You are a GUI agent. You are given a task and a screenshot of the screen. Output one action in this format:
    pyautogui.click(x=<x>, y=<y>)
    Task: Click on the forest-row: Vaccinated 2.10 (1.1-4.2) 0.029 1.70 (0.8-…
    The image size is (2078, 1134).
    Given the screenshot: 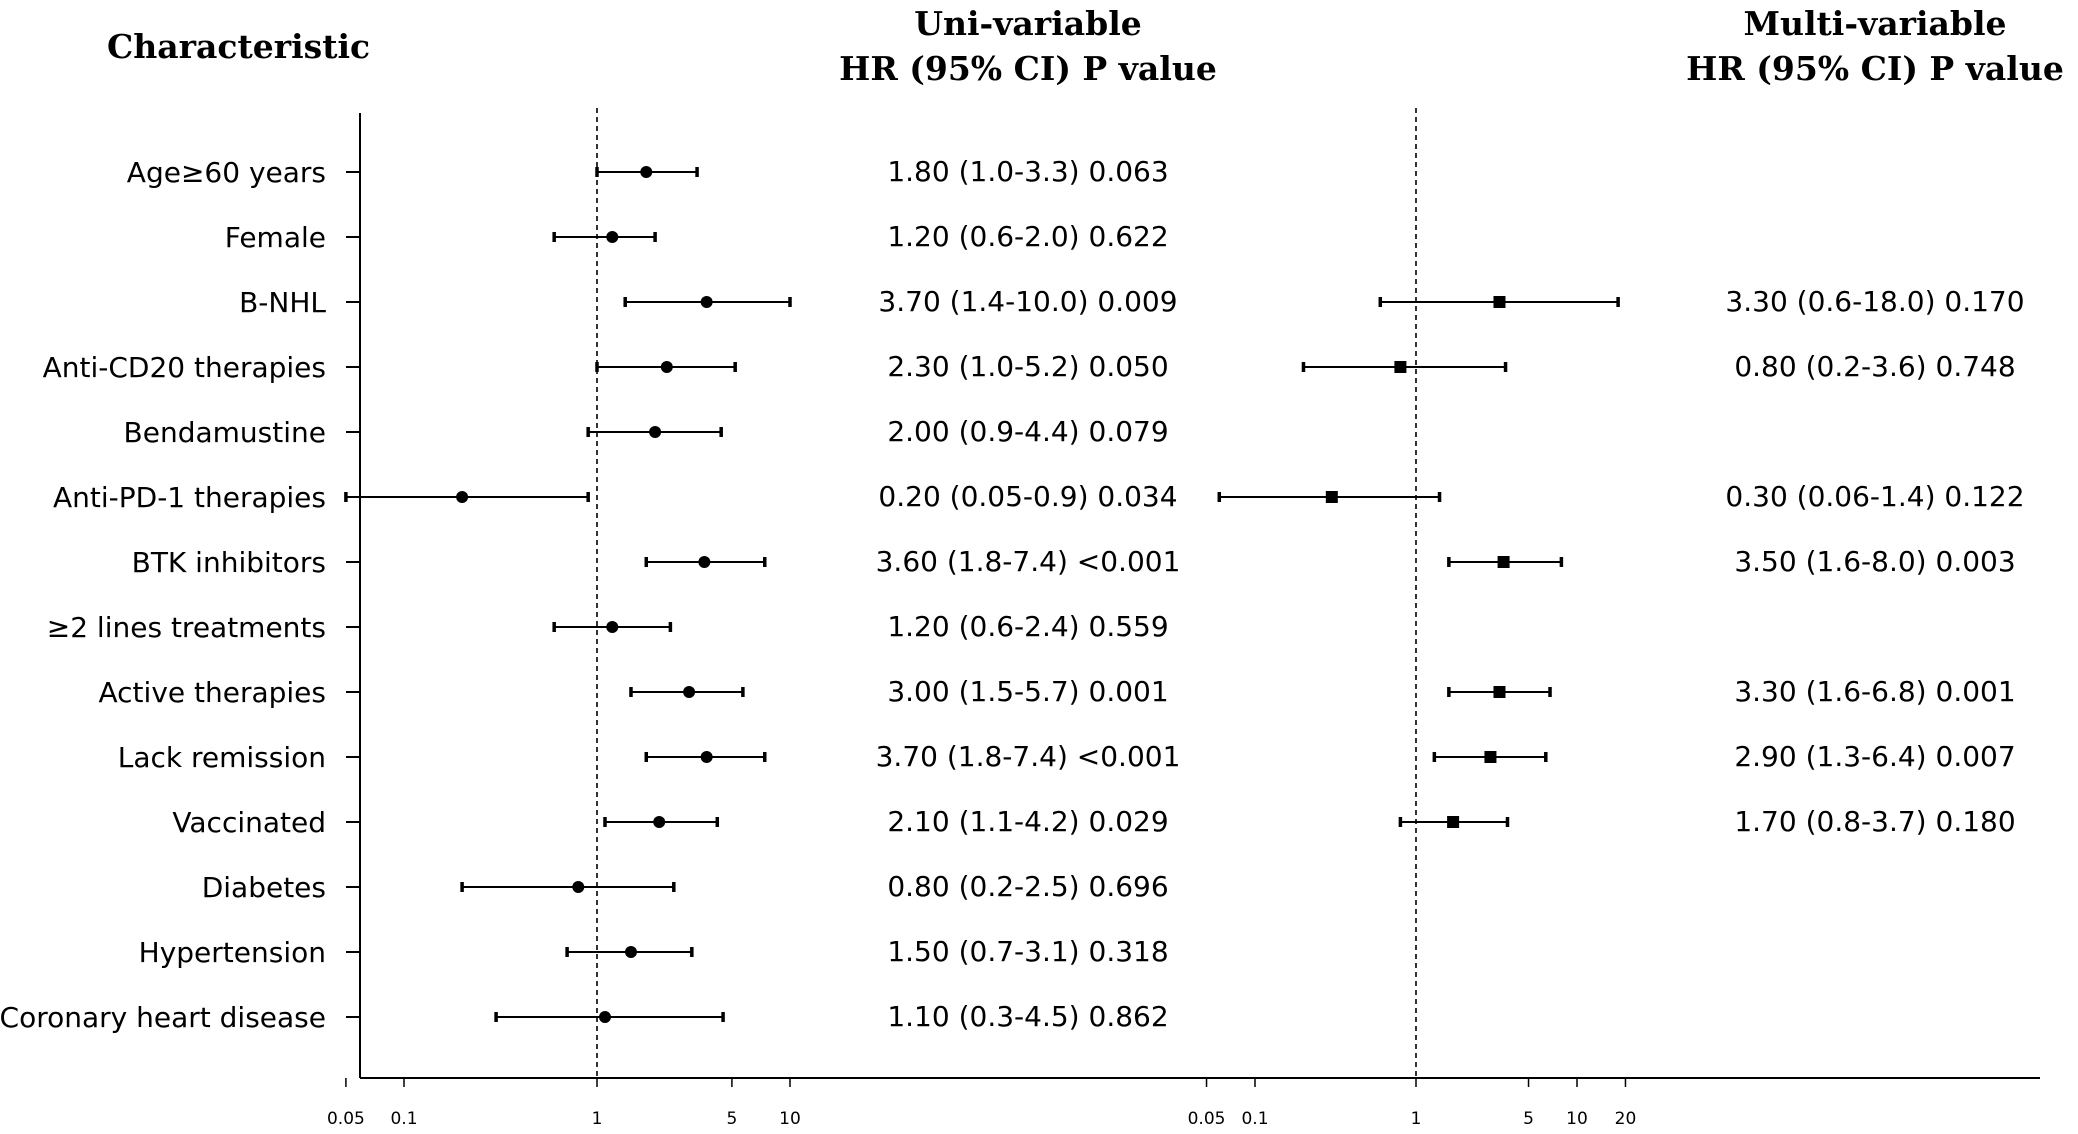 What is the action you would take?
    pyautogui.click(x=1093, y=822)
    